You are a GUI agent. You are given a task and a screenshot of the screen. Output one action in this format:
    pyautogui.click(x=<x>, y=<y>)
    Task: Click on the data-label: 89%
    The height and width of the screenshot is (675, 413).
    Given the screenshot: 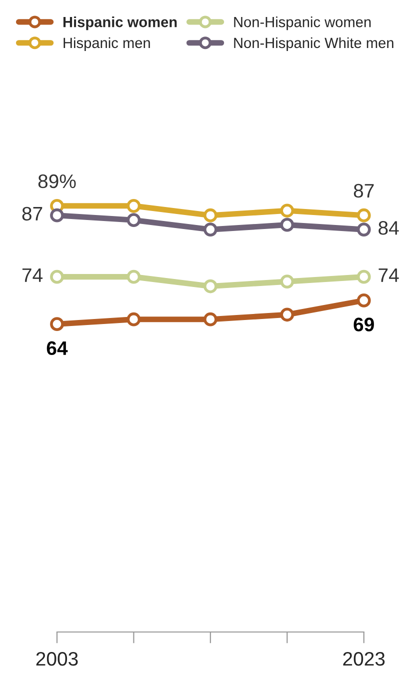 What is the action you would take?
    pyautogui.click(x=57, y=181)
    